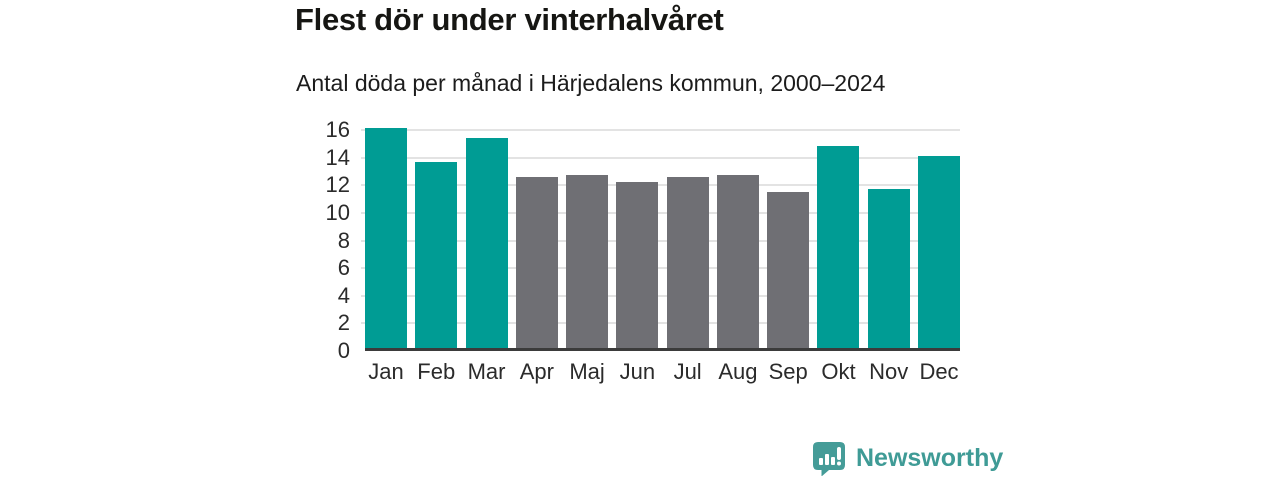 The height and width of the screenshot is (480, 1280). I want to click on x-tick-label: Jul, so click(687, 371).